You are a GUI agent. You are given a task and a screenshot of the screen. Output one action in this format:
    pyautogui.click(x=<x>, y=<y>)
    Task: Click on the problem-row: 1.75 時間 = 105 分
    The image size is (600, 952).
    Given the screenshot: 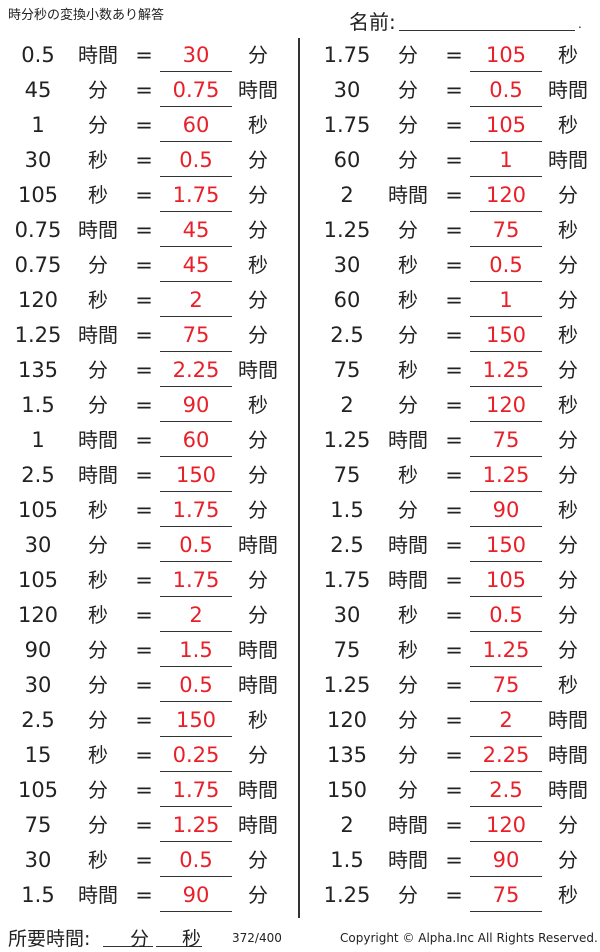 What is the action you would take?
    pyautogui.click(x=300, y=580)
    